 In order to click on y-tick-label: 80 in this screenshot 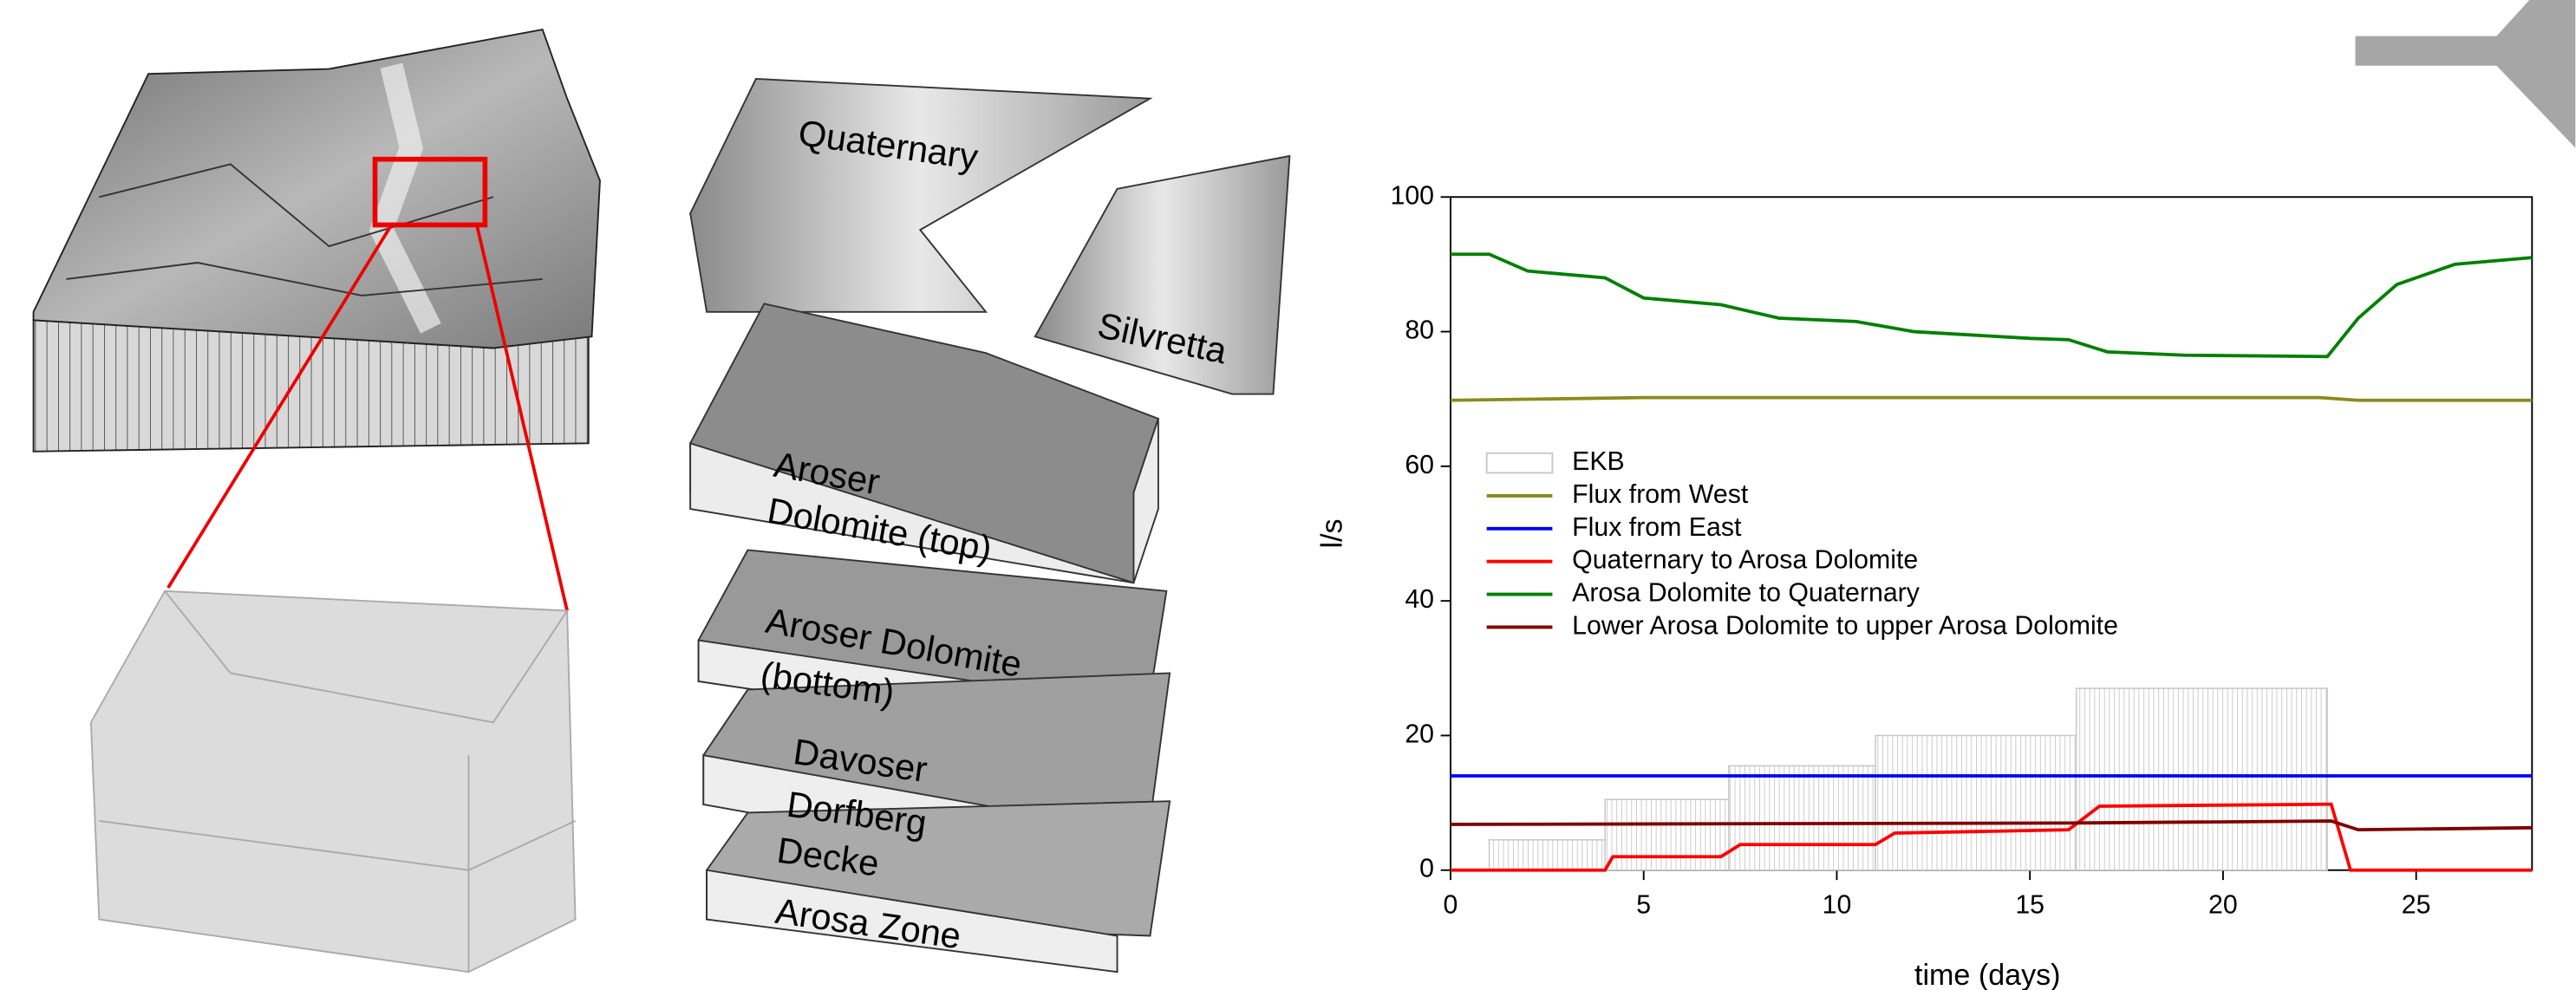, I will do `click(1420, 331)`.